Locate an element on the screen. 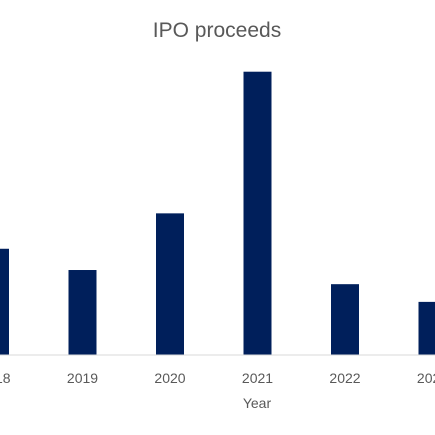 This screenshot has width=435, height=435. x-tick-label-2018: 2018 is located at coordinates (5, 378).